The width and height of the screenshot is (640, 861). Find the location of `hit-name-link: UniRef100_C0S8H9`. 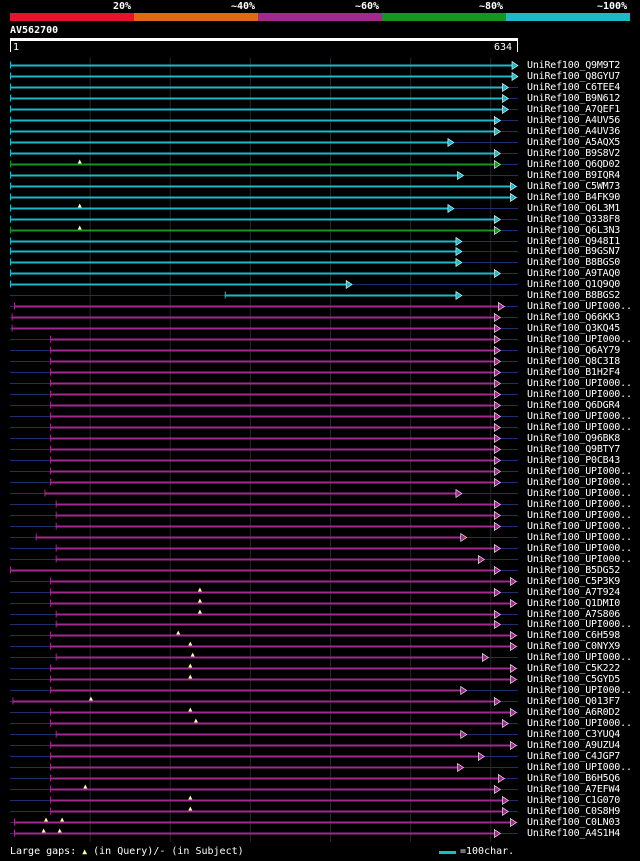

hit-name-link: UniRef100_C0S8H9 is located at coordinates (574, 811).